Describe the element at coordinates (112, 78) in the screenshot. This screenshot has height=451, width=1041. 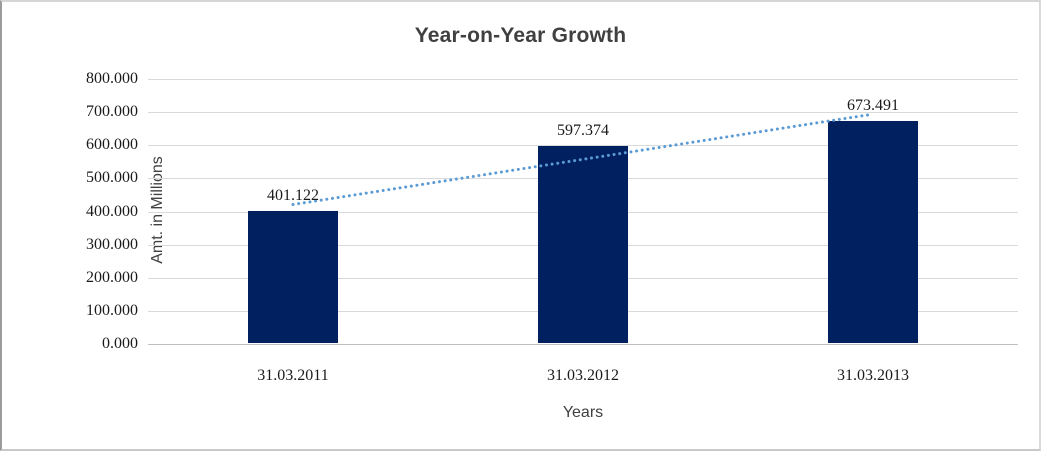
I see `y-tick-label: 800.000` at that location.